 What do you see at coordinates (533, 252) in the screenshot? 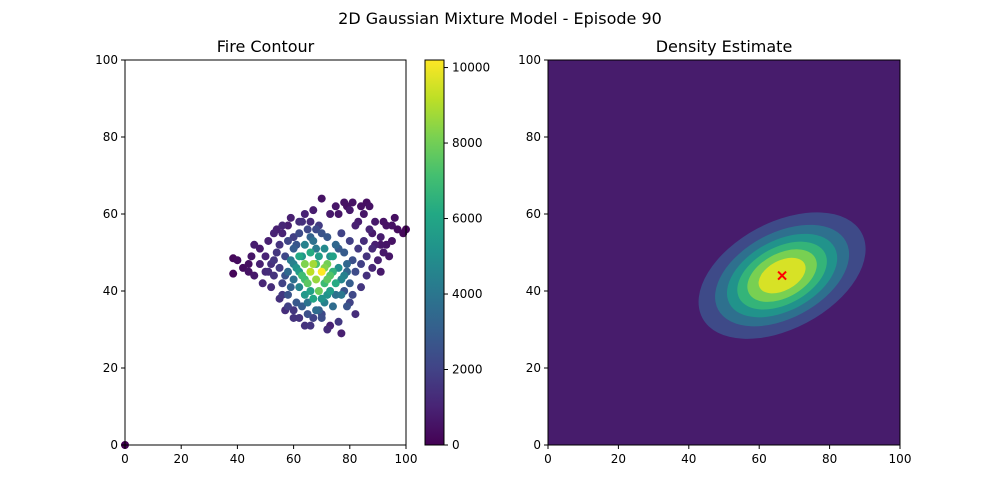
I see `density-estimate-y-axis: 0 20 40 60 80 100` at bounding box center [533, 252].